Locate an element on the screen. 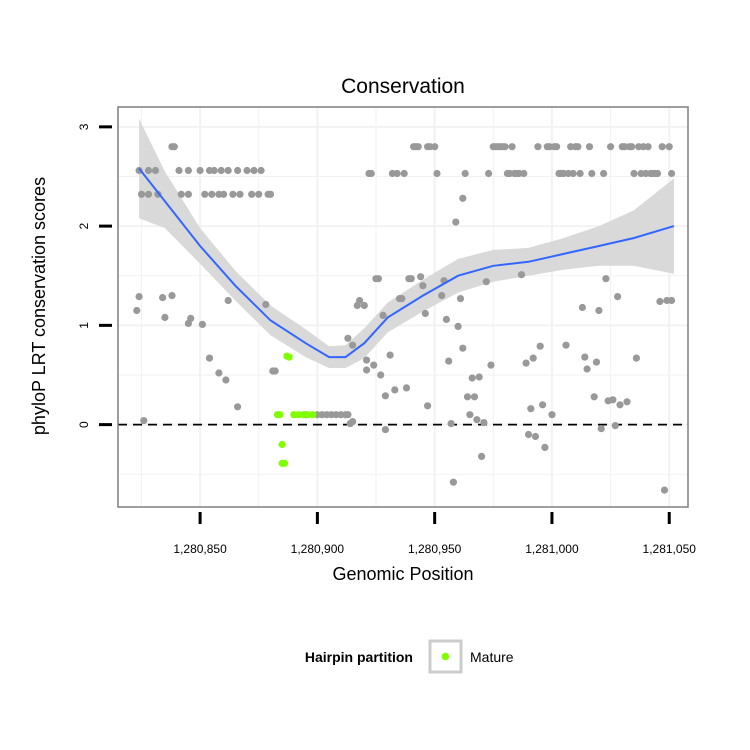  x-tick-label: 1,280,950 is located at coordinates (435, 549).